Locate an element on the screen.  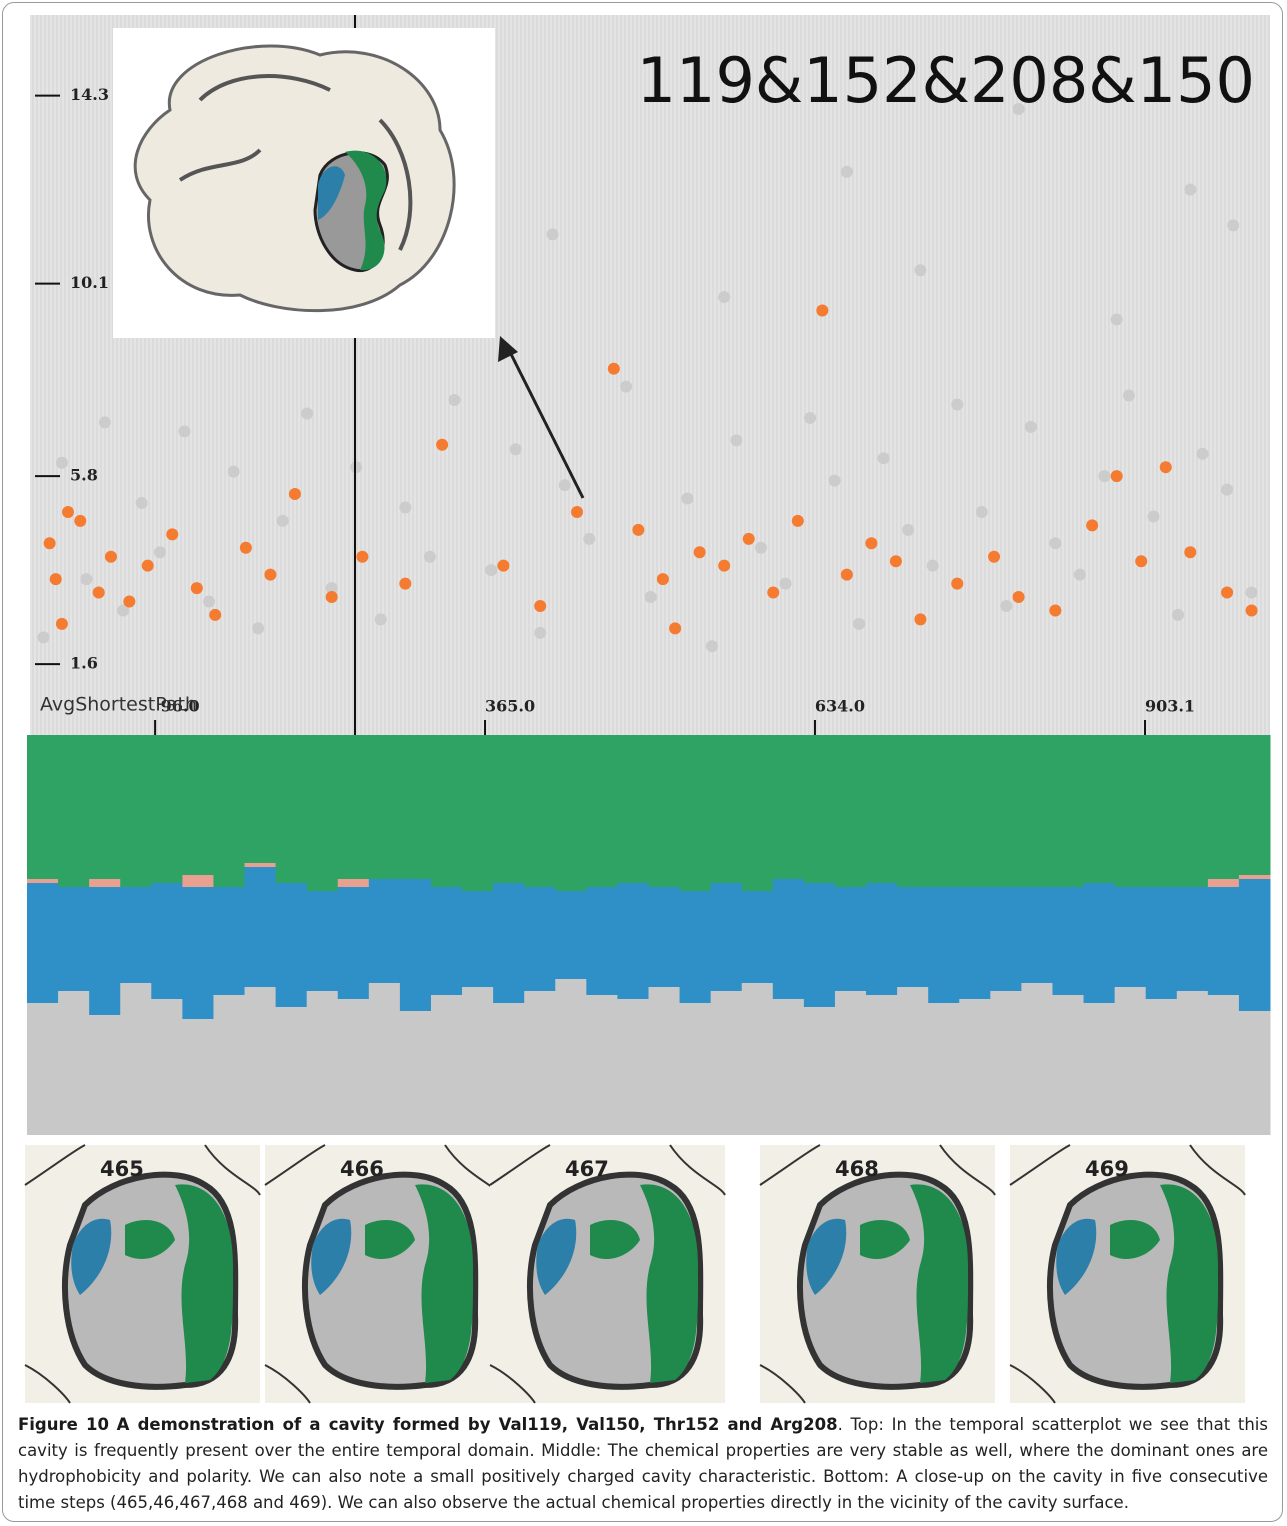
frame-label: 466 is located at coordinates (362, 1169).